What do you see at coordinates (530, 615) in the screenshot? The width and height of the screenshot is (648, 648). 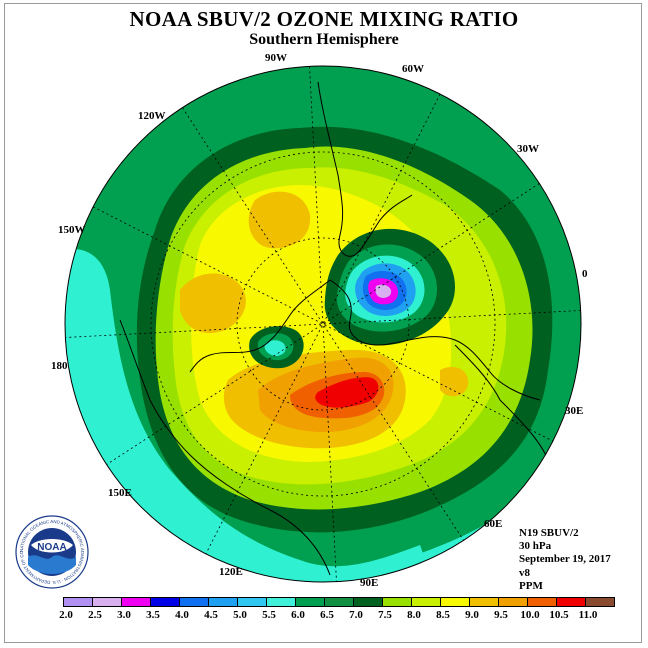 I see `colorbar-tick-label: 10.0` at bounding box center [530, 615].